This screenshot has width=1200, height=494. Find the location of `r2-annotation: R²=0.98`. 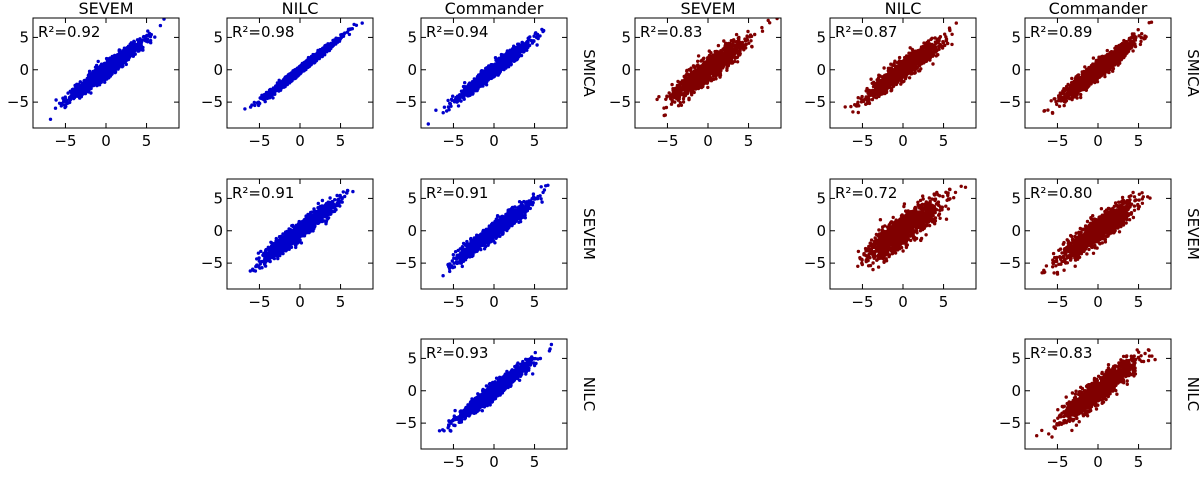

r2-annotation: R²=0.98 is located at coordinates (263, 32).